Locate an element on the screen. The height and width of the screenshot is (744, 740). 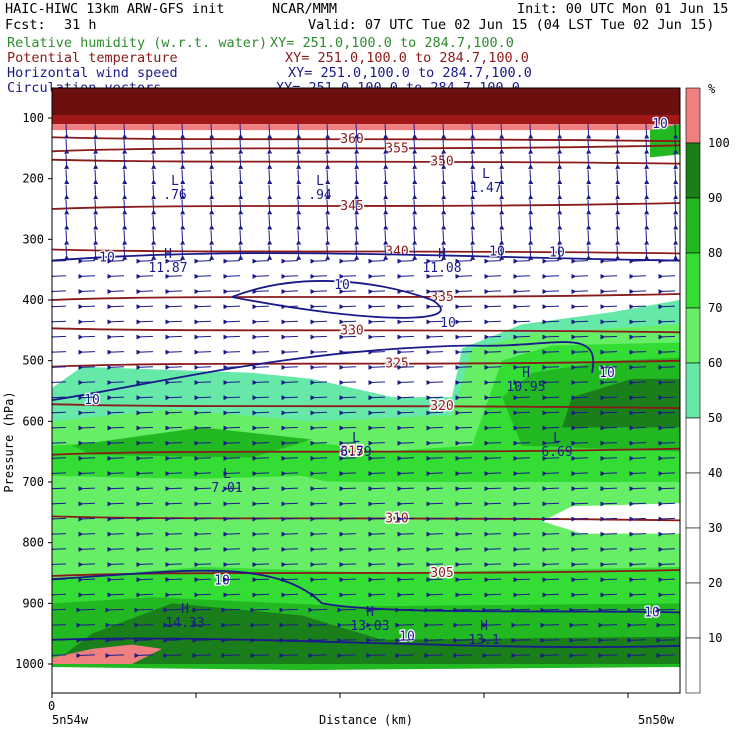
theta-label-330: 330 is located at coordinates (351, 330).